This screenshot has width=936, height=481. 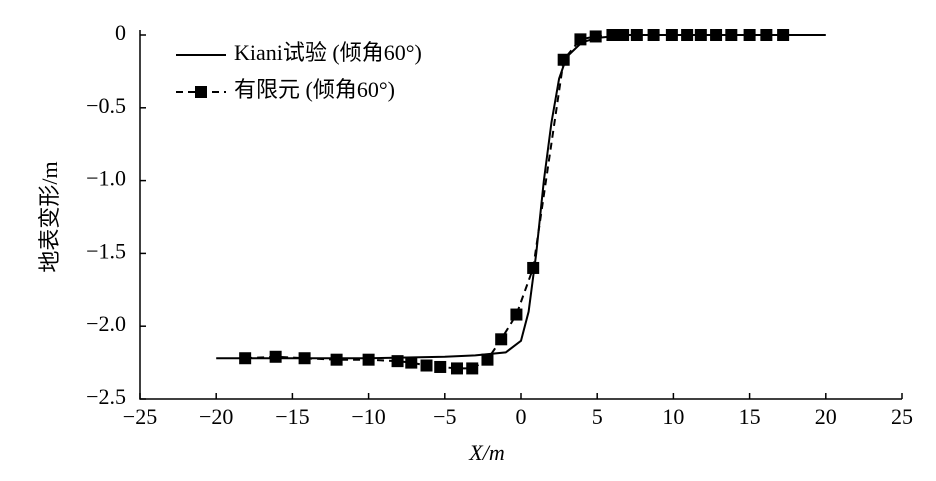 What do you see at coordinates (120, 32) in the screenshot?
I see `y-tick-label: 0` at bounding box center [120, 32].